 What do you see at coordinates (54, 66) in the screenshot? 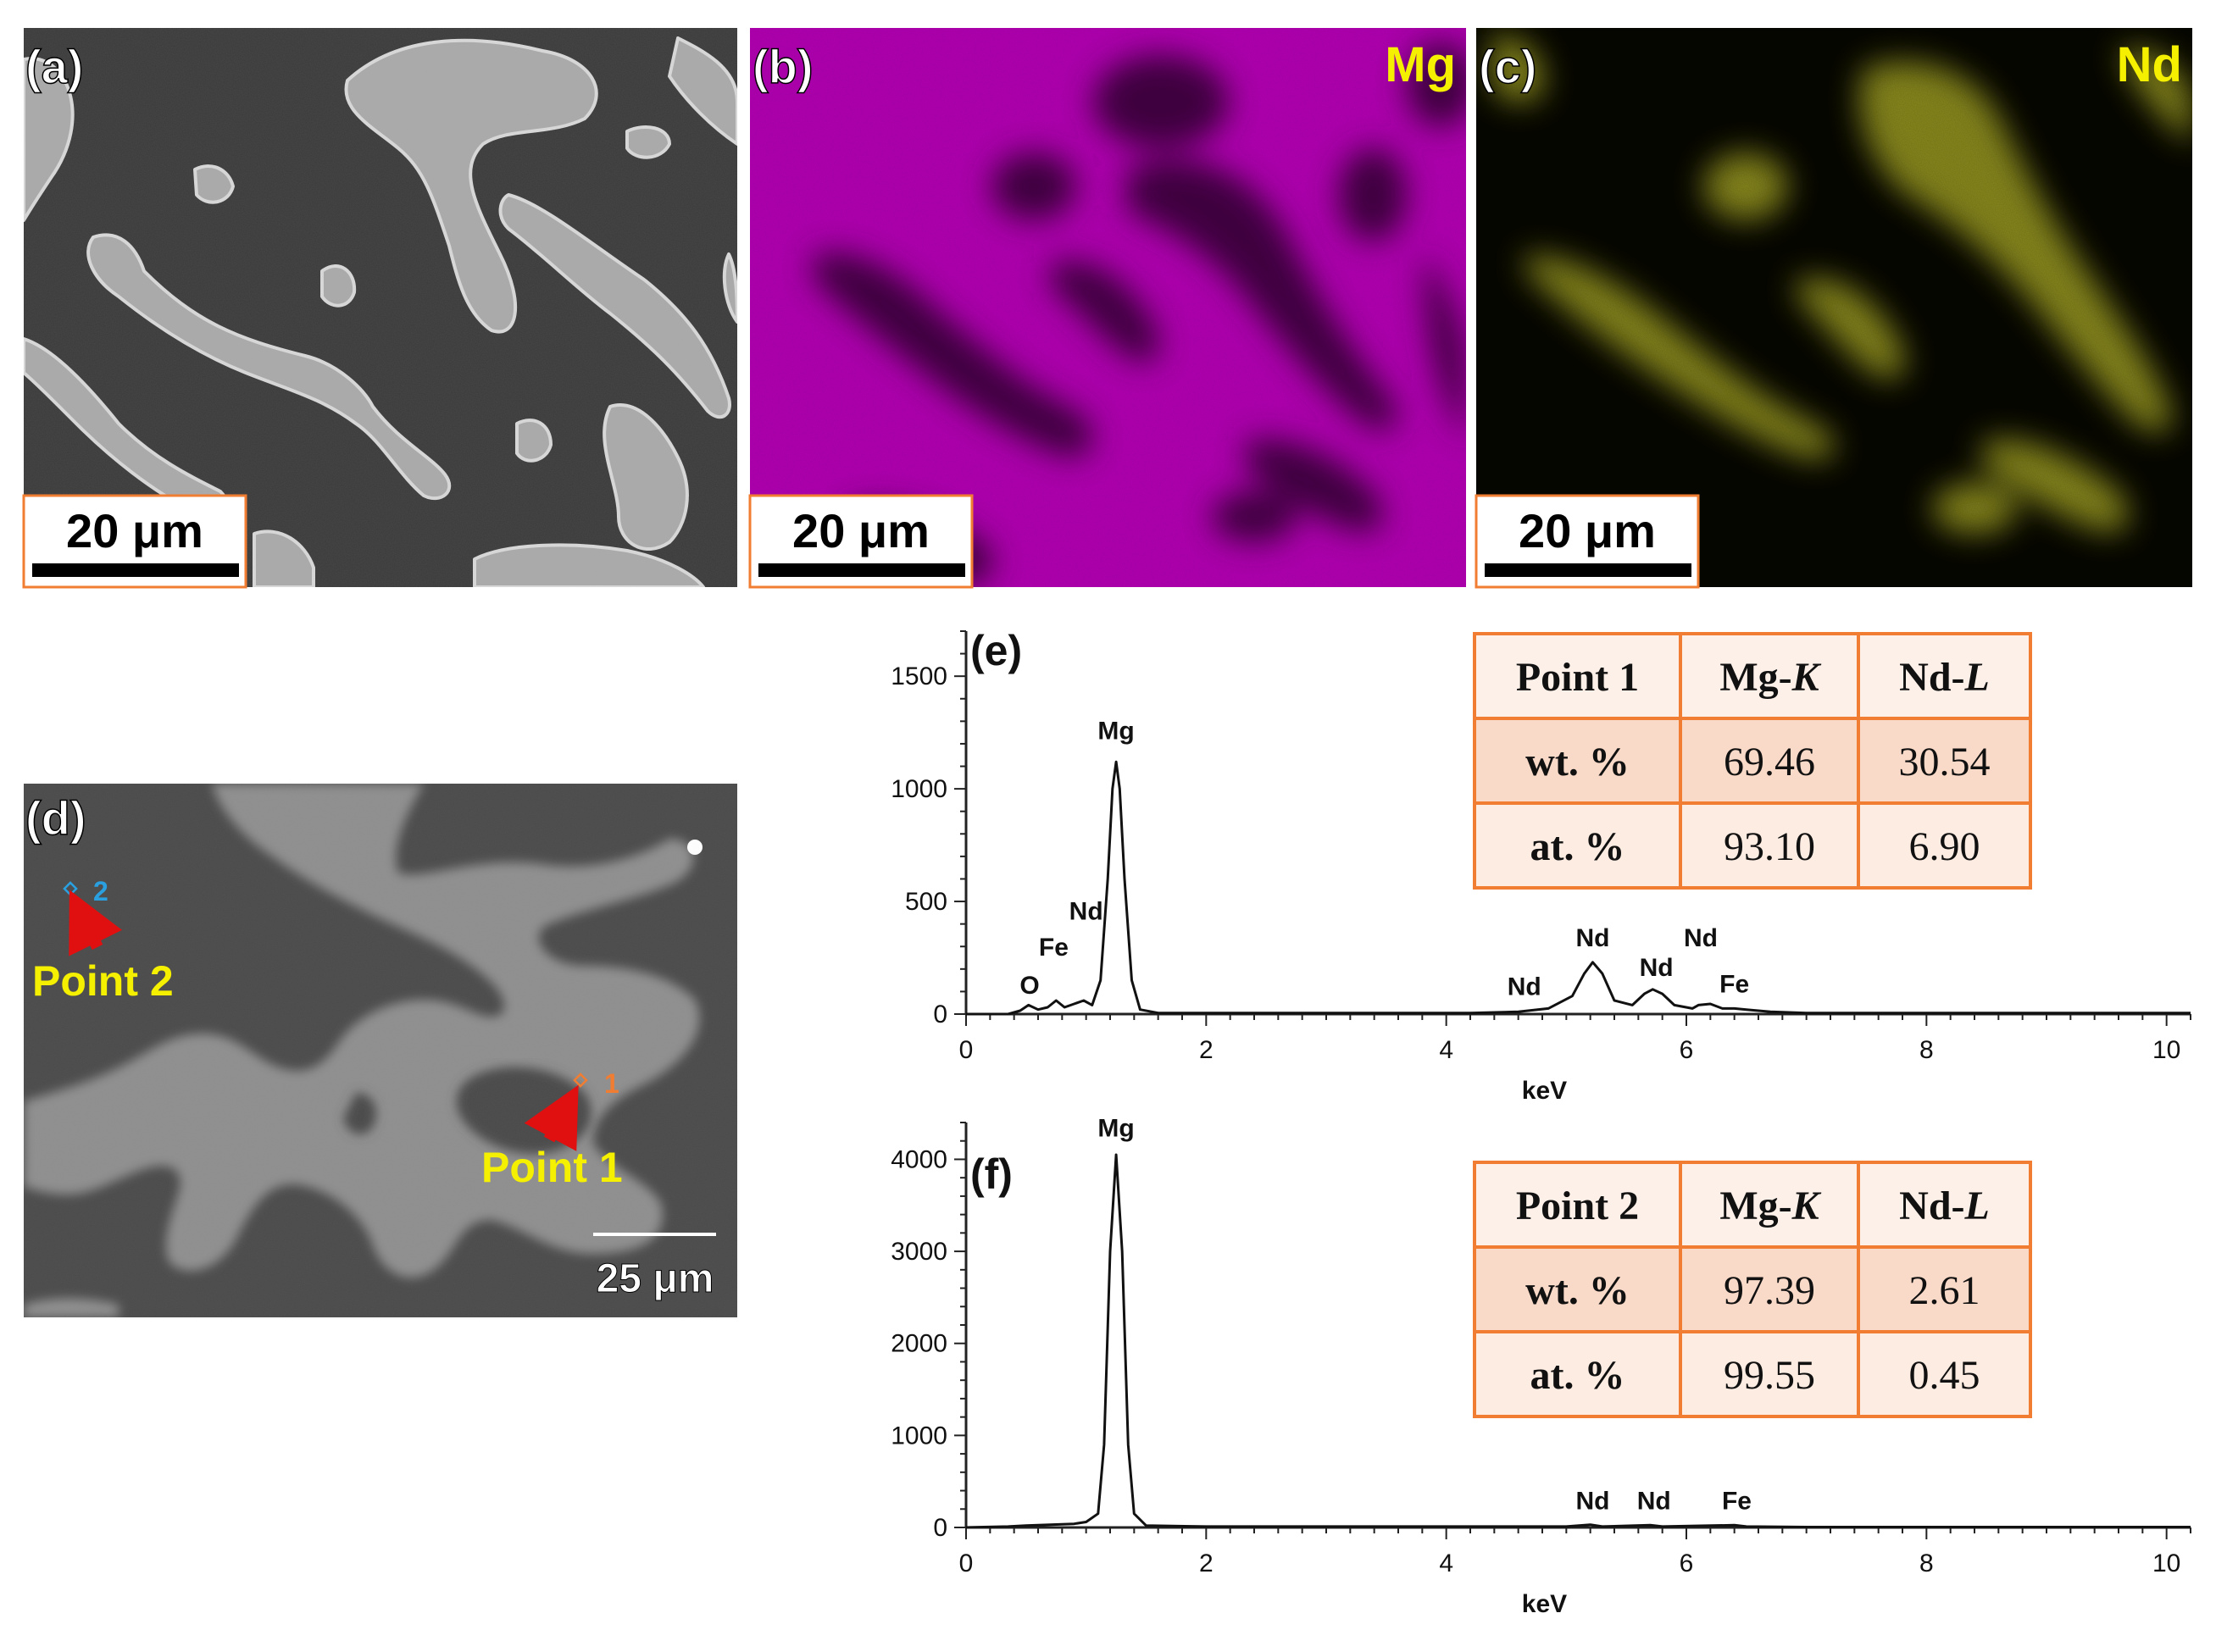
I see `panel-a-label: (a)` at bounding box center [54, 66].